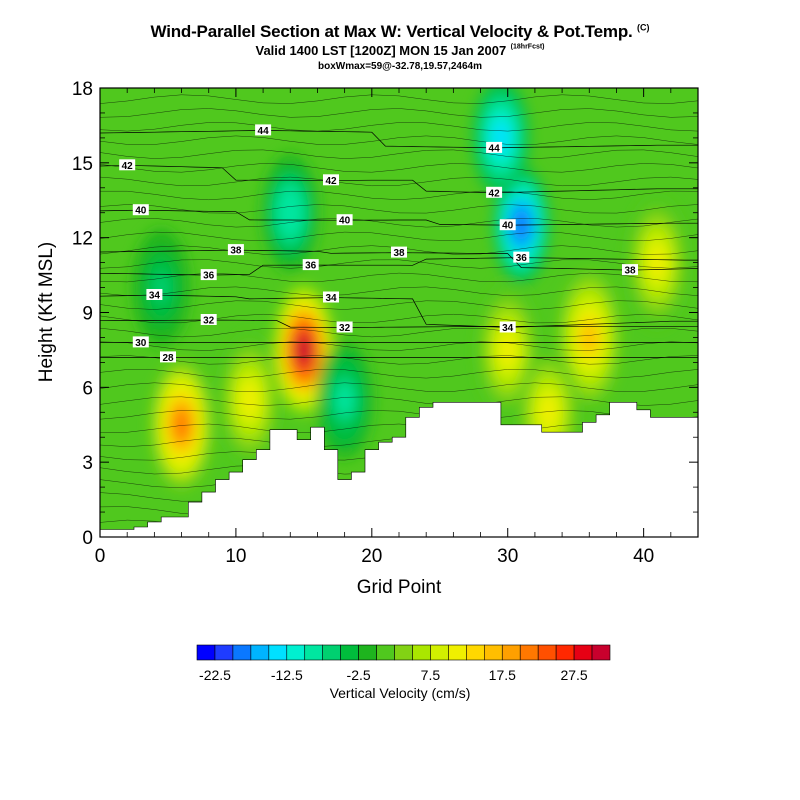 This screenshot has height=800, width=800. Describe the element at coordinates (400, 66) in the screenshot. I see `chart-caption: boxWmax=59@-32.78,19.57,2464m` at that location.